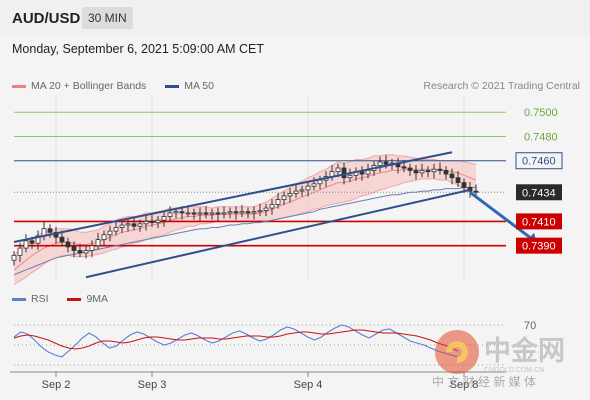 This screenshot has width=590, height=400. Describe the element at coordinates (46, 18) in the screenshot. I see `symbol-title: AUD/USD` at that location.